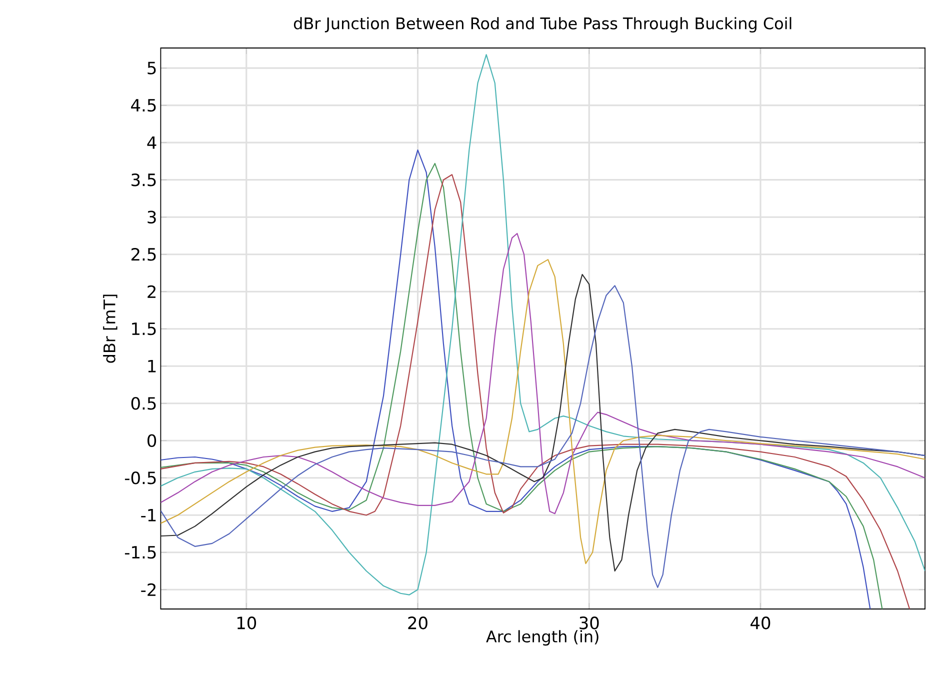 The image size is (928, 678). Describe the element at coordinates (151, 142) in the screenshot. I see `y-tick-label: 4` at that location.